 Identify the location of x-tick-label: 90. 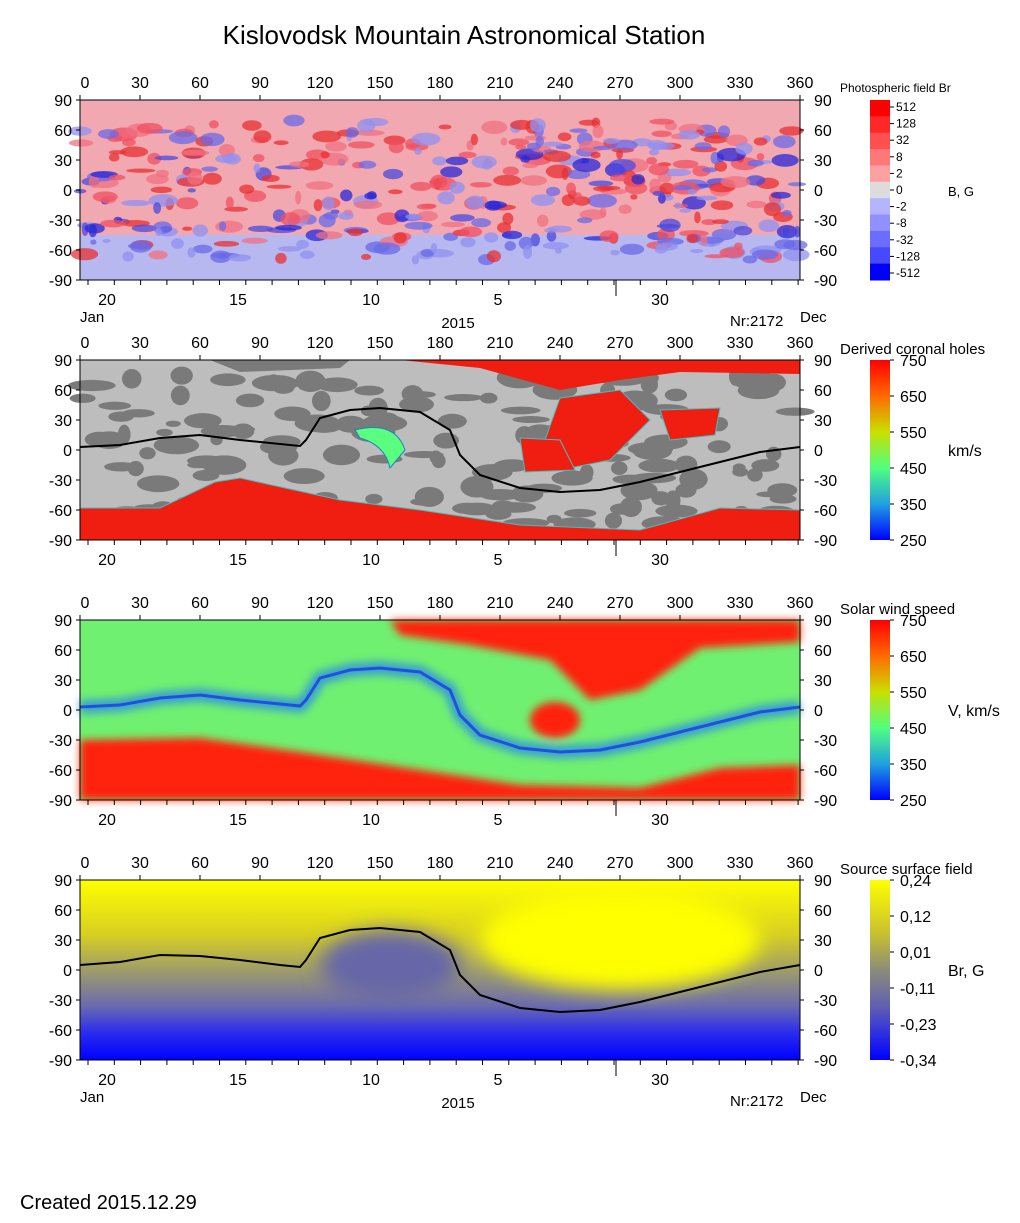
(260, 863).